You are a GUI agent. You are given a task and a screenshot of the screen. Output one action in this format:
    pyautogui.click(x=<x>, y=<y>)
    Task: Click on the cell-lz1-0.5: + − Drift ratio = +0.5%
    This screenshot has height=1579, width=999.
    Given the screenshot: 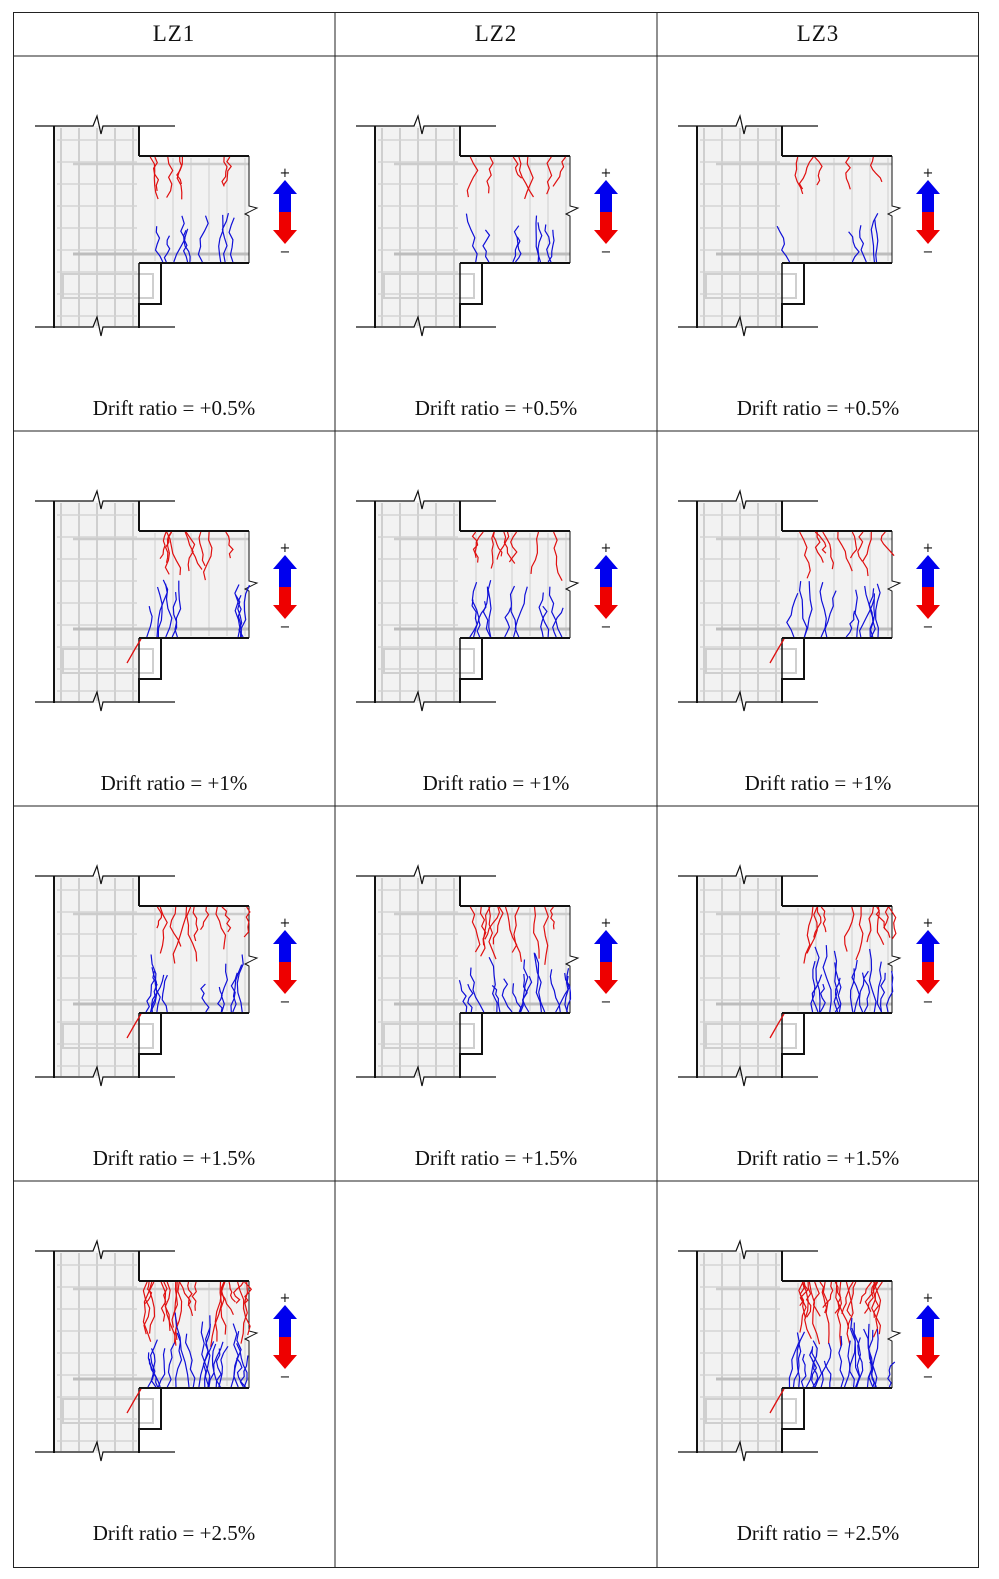 What is the action you would take?
    pyautogui.click(x=174, y=243)
    